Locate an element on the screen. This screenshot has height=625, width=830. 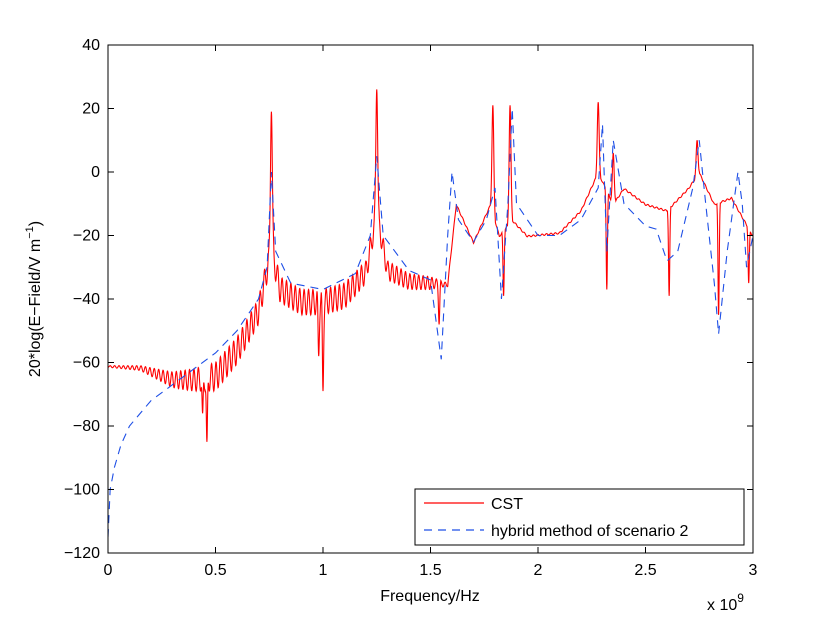
y-label-main: 20*log(E−Field/V m is located at coordinates (35, 308).